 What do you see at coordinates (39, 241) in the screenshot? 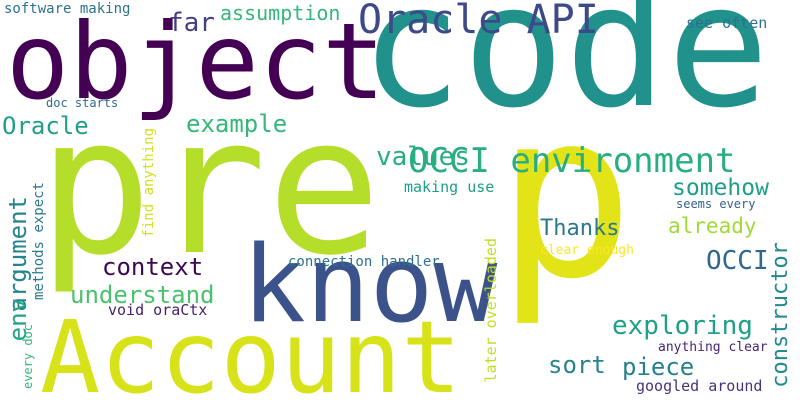
I see `word-methods-expect: methods expect` at bounding box center [39, 241].